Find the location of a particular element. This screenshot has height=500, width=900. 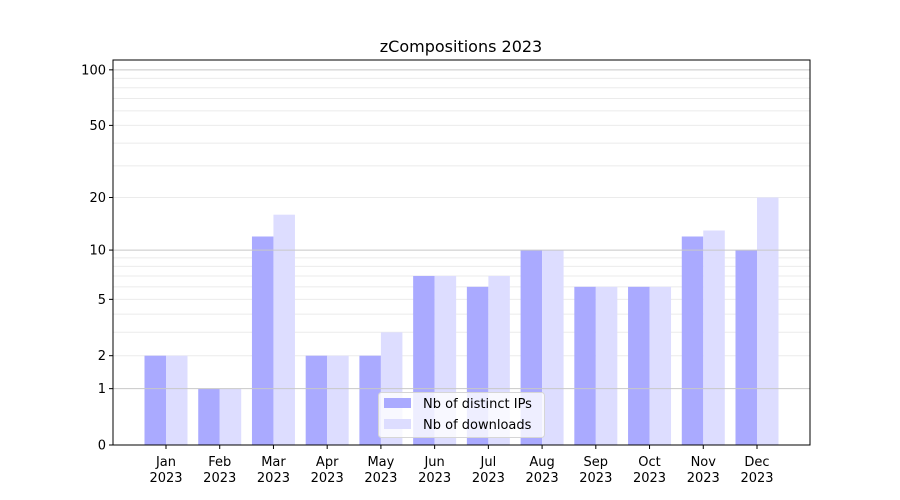

x-tick-label-month: Mar is located at coordinates (273, 462).